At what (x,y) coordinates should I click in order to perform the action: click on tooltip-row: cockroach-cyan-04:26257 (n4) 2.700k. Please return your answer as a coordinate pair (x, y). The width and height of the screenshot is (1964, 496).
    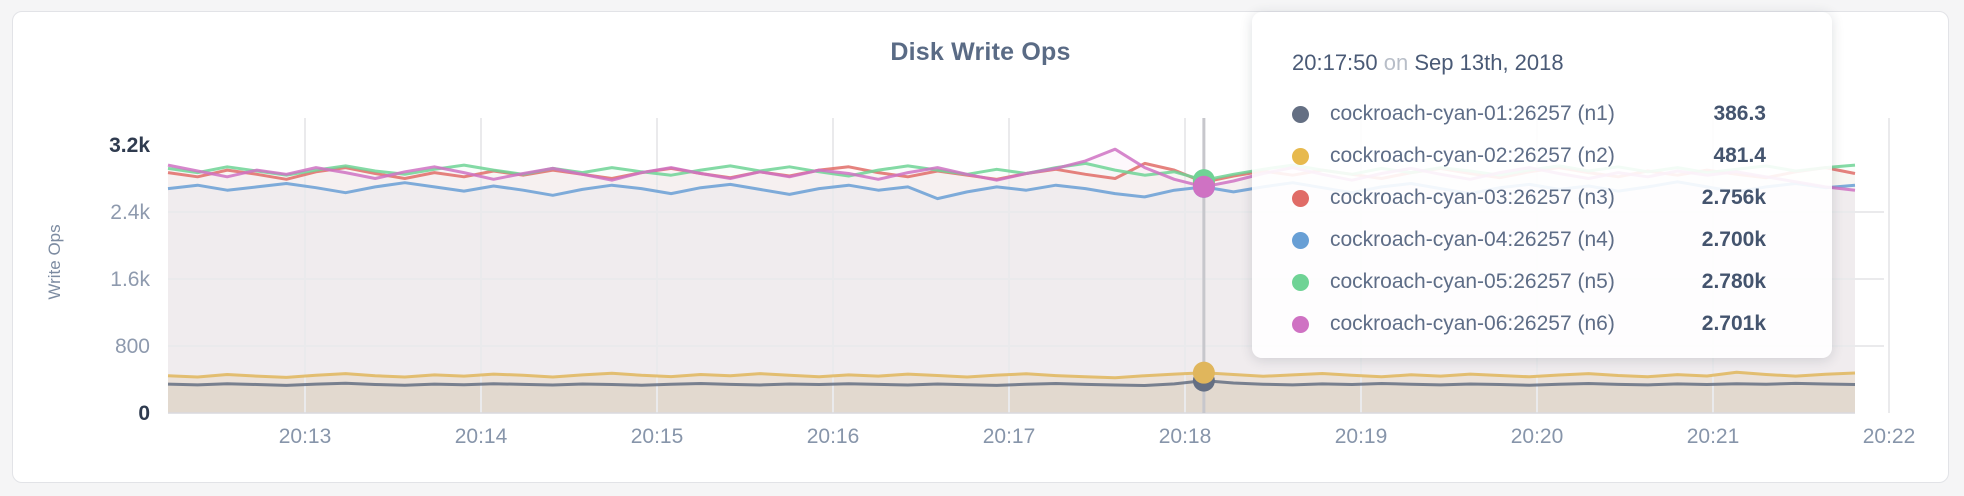
    Looking at the image, I should click on (1529, 240).